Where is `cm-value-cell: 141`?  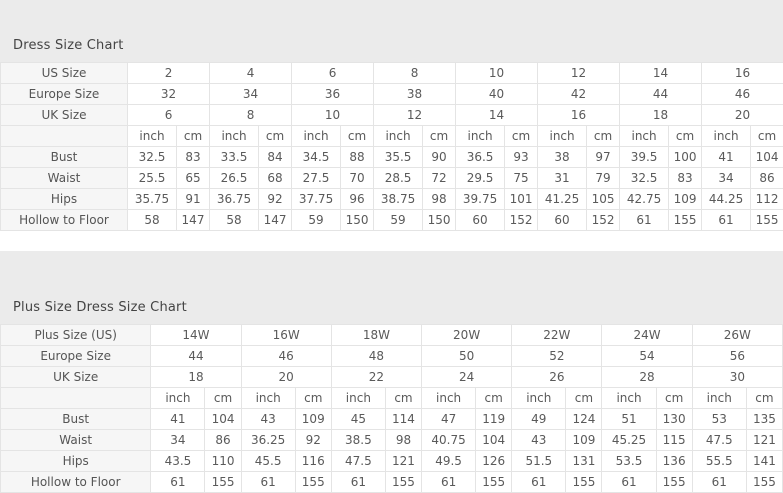 cm-value-cell: 141 is located at coordinates (764, 461).